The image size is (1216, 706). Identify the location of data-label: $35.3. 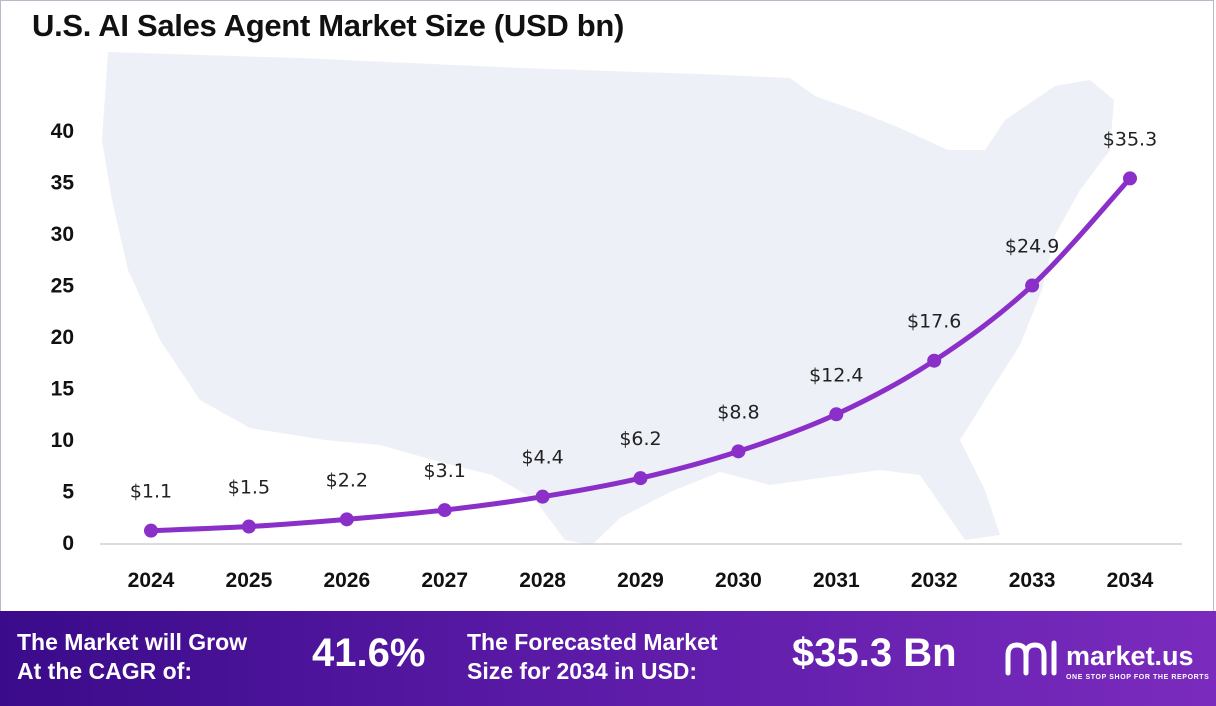
(1130, 139).